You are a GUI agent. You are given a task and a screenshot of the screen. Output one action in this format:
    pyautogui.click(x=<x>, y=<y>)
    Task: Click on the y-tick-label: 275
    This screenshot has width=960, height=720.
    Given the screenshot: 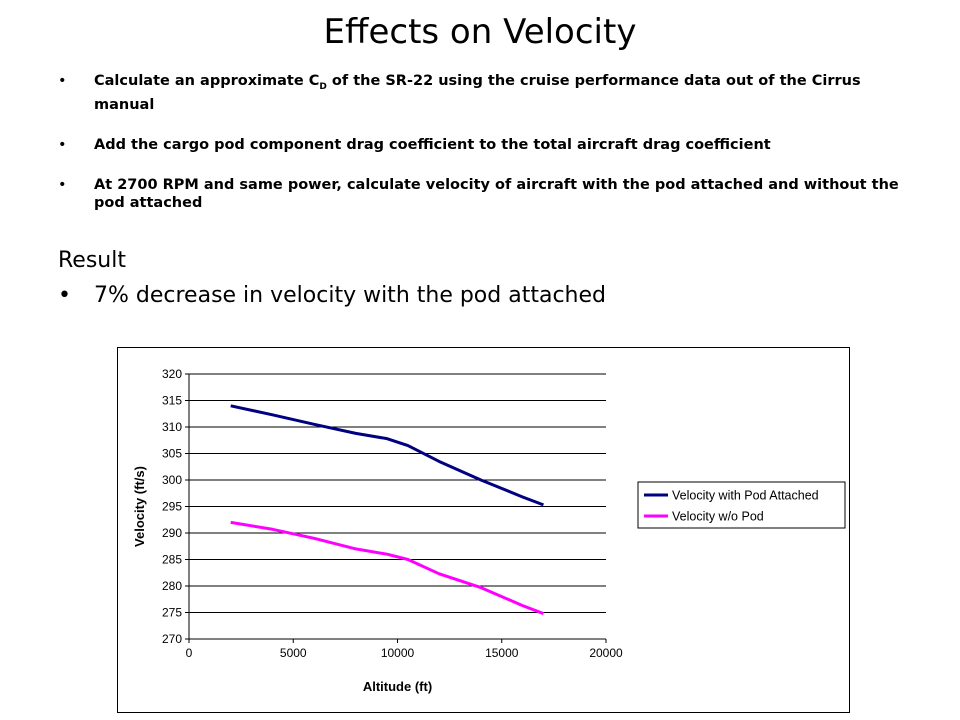 What is the action you would take?
    pyautogui.click(x=172, y=613)
    